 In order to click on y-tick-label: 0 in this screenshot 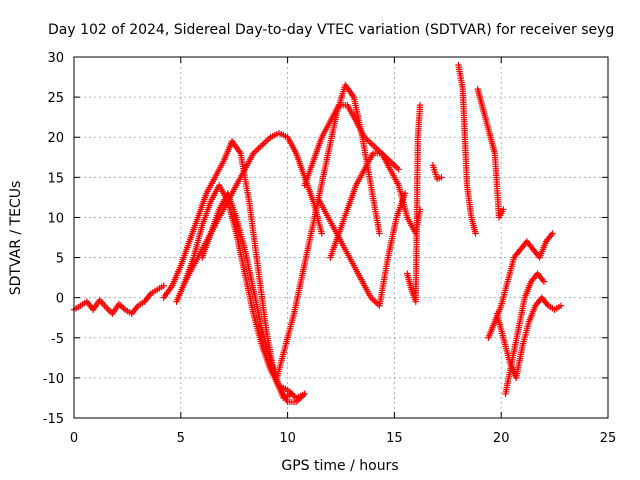, I will do `click(60, 299)`.